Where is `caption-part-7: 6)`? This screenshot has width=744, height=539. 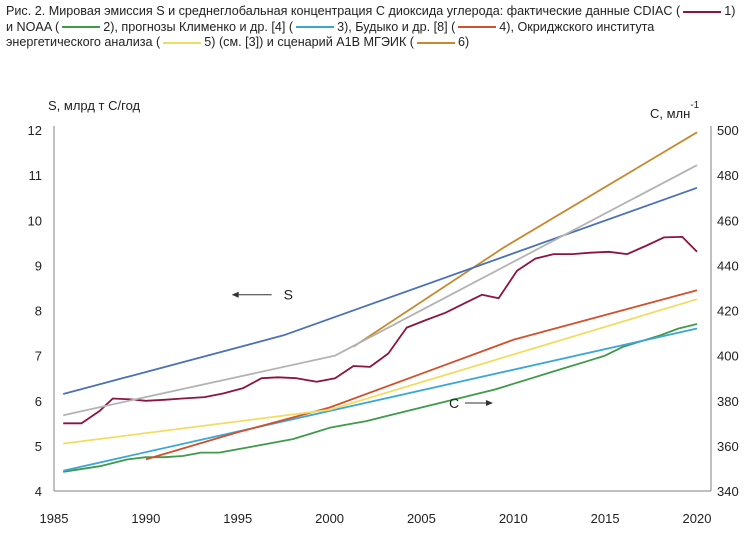
caption-part-7: 6) is located at coordinates (463, 42).